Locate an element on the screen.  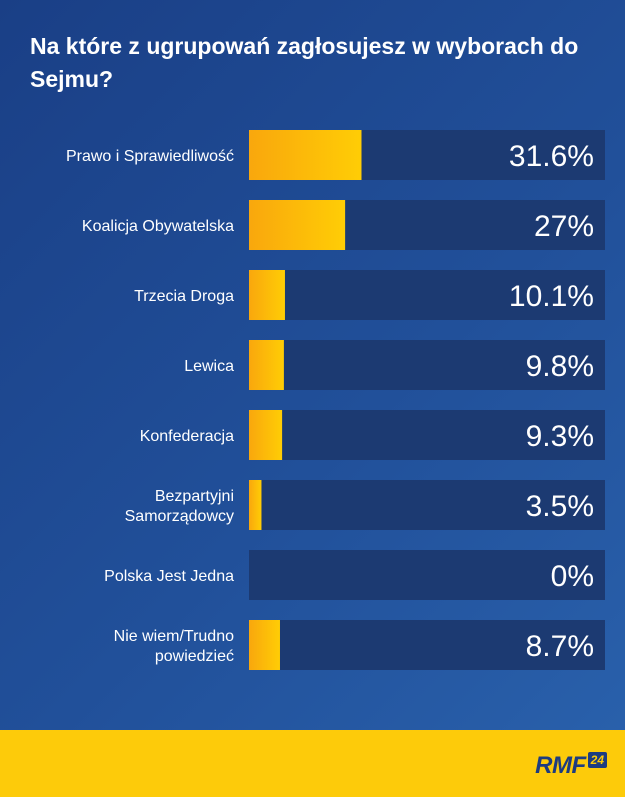
bar-row: Polska Jest Jedna 0% is located at coordinates (354, 575).